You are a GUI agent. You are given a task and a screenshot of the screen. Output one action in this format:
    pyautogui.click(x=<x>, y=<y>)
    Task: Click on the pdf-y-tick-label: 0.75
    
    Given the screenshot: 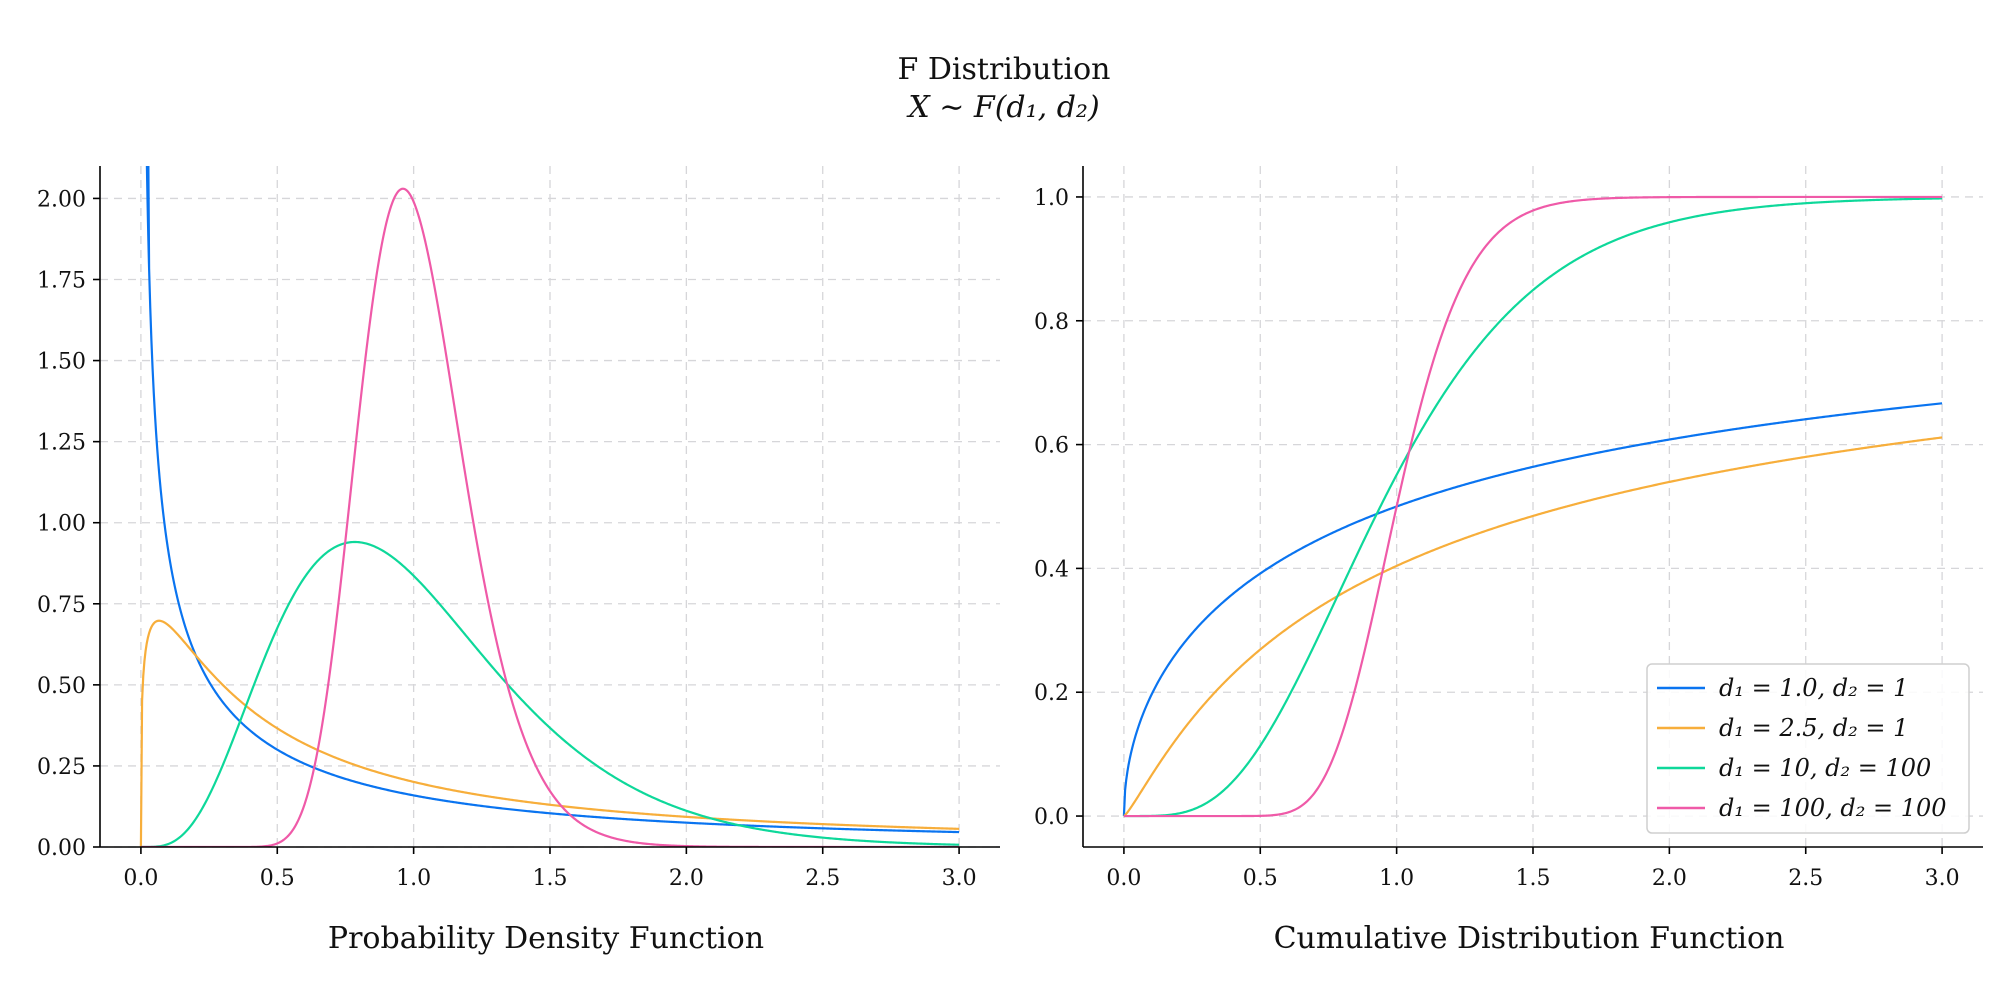 What is the action you would take?
    pyautogui.click(x=61, y=605)
    